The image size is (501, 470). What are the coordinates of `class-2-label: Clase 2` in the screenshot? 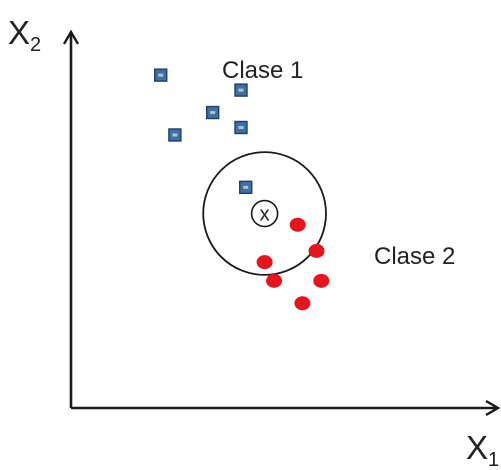 It's located at (414, 256).